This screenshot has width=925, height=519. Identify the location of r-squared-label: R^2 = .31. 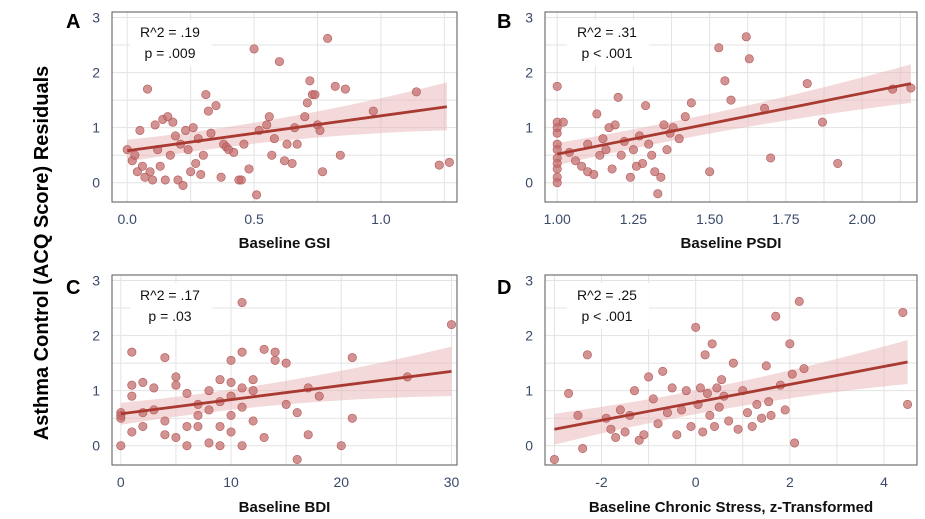
(607, 32).